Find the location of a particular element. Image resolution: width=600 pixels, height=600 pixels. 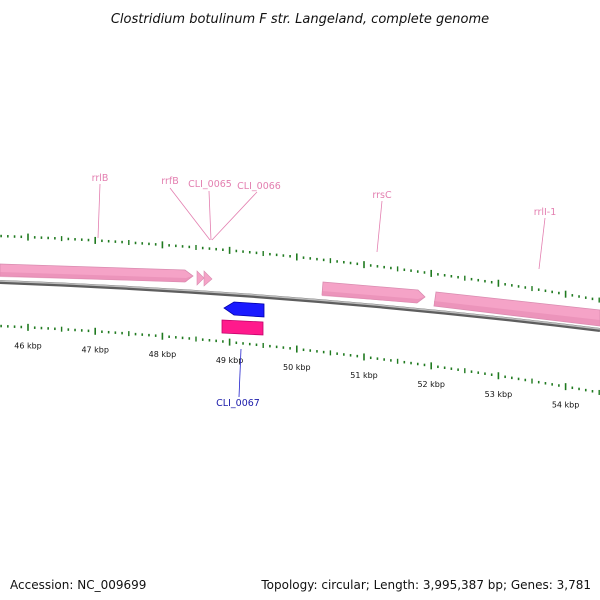

backbone-track is located at coordinates (300, 306).